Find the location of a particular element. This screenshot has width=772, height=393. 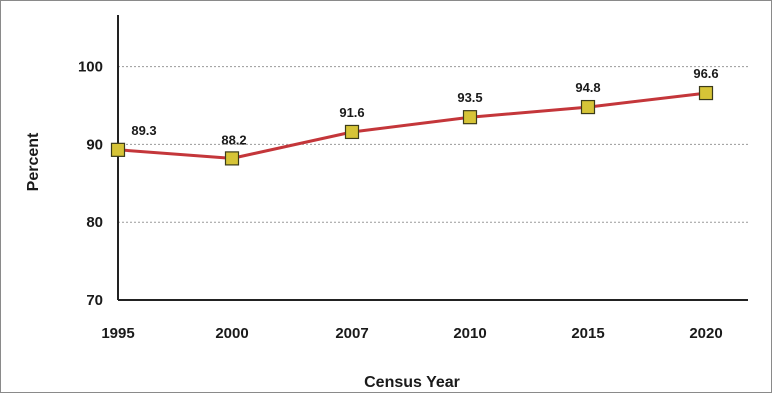

y-axis-title: Percent is located at coordinates (33, 161).